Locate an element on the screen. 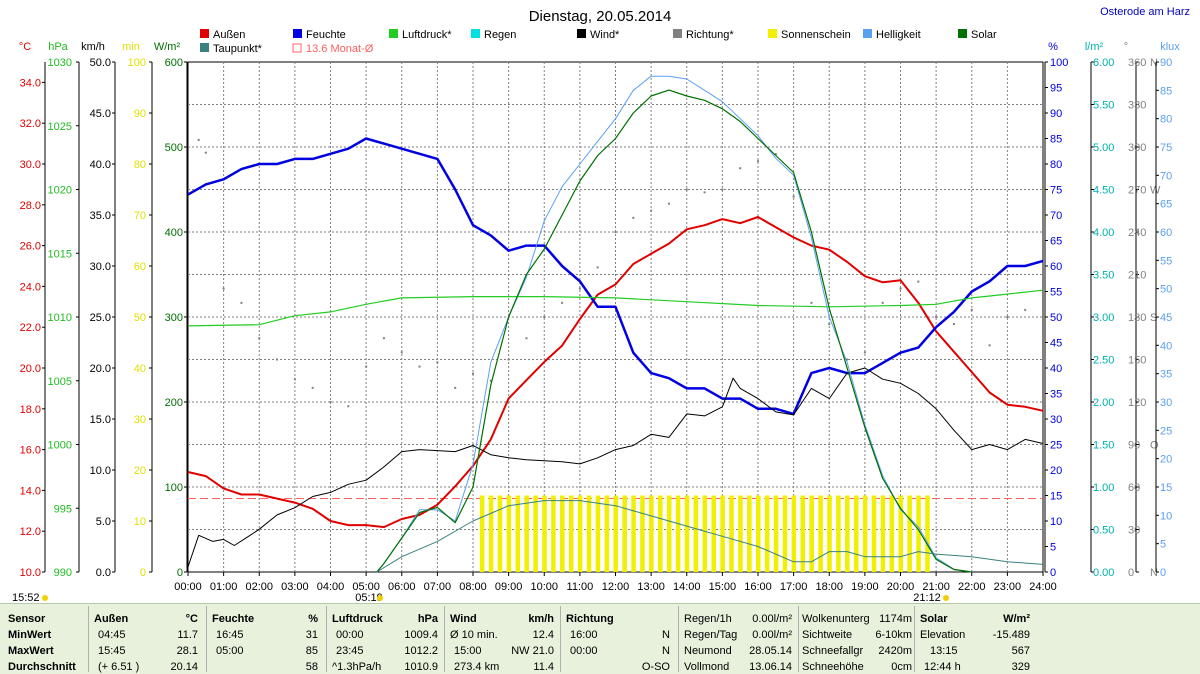 Image resolution: width=1200 pixels, height=674 pixels. x-tick-label: 08:00 is located at coordinates (473, 587).